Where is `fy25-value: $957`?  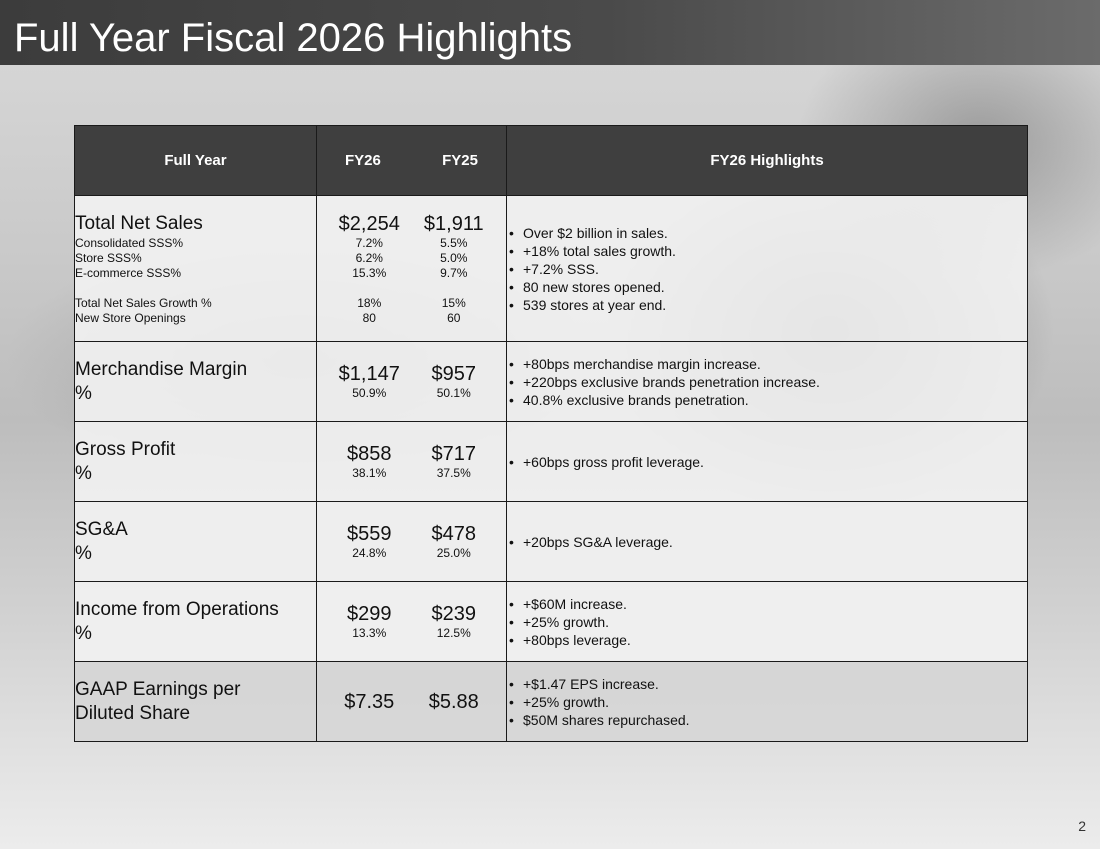 fy25-value: $957 is located at coordinates (454, 374).